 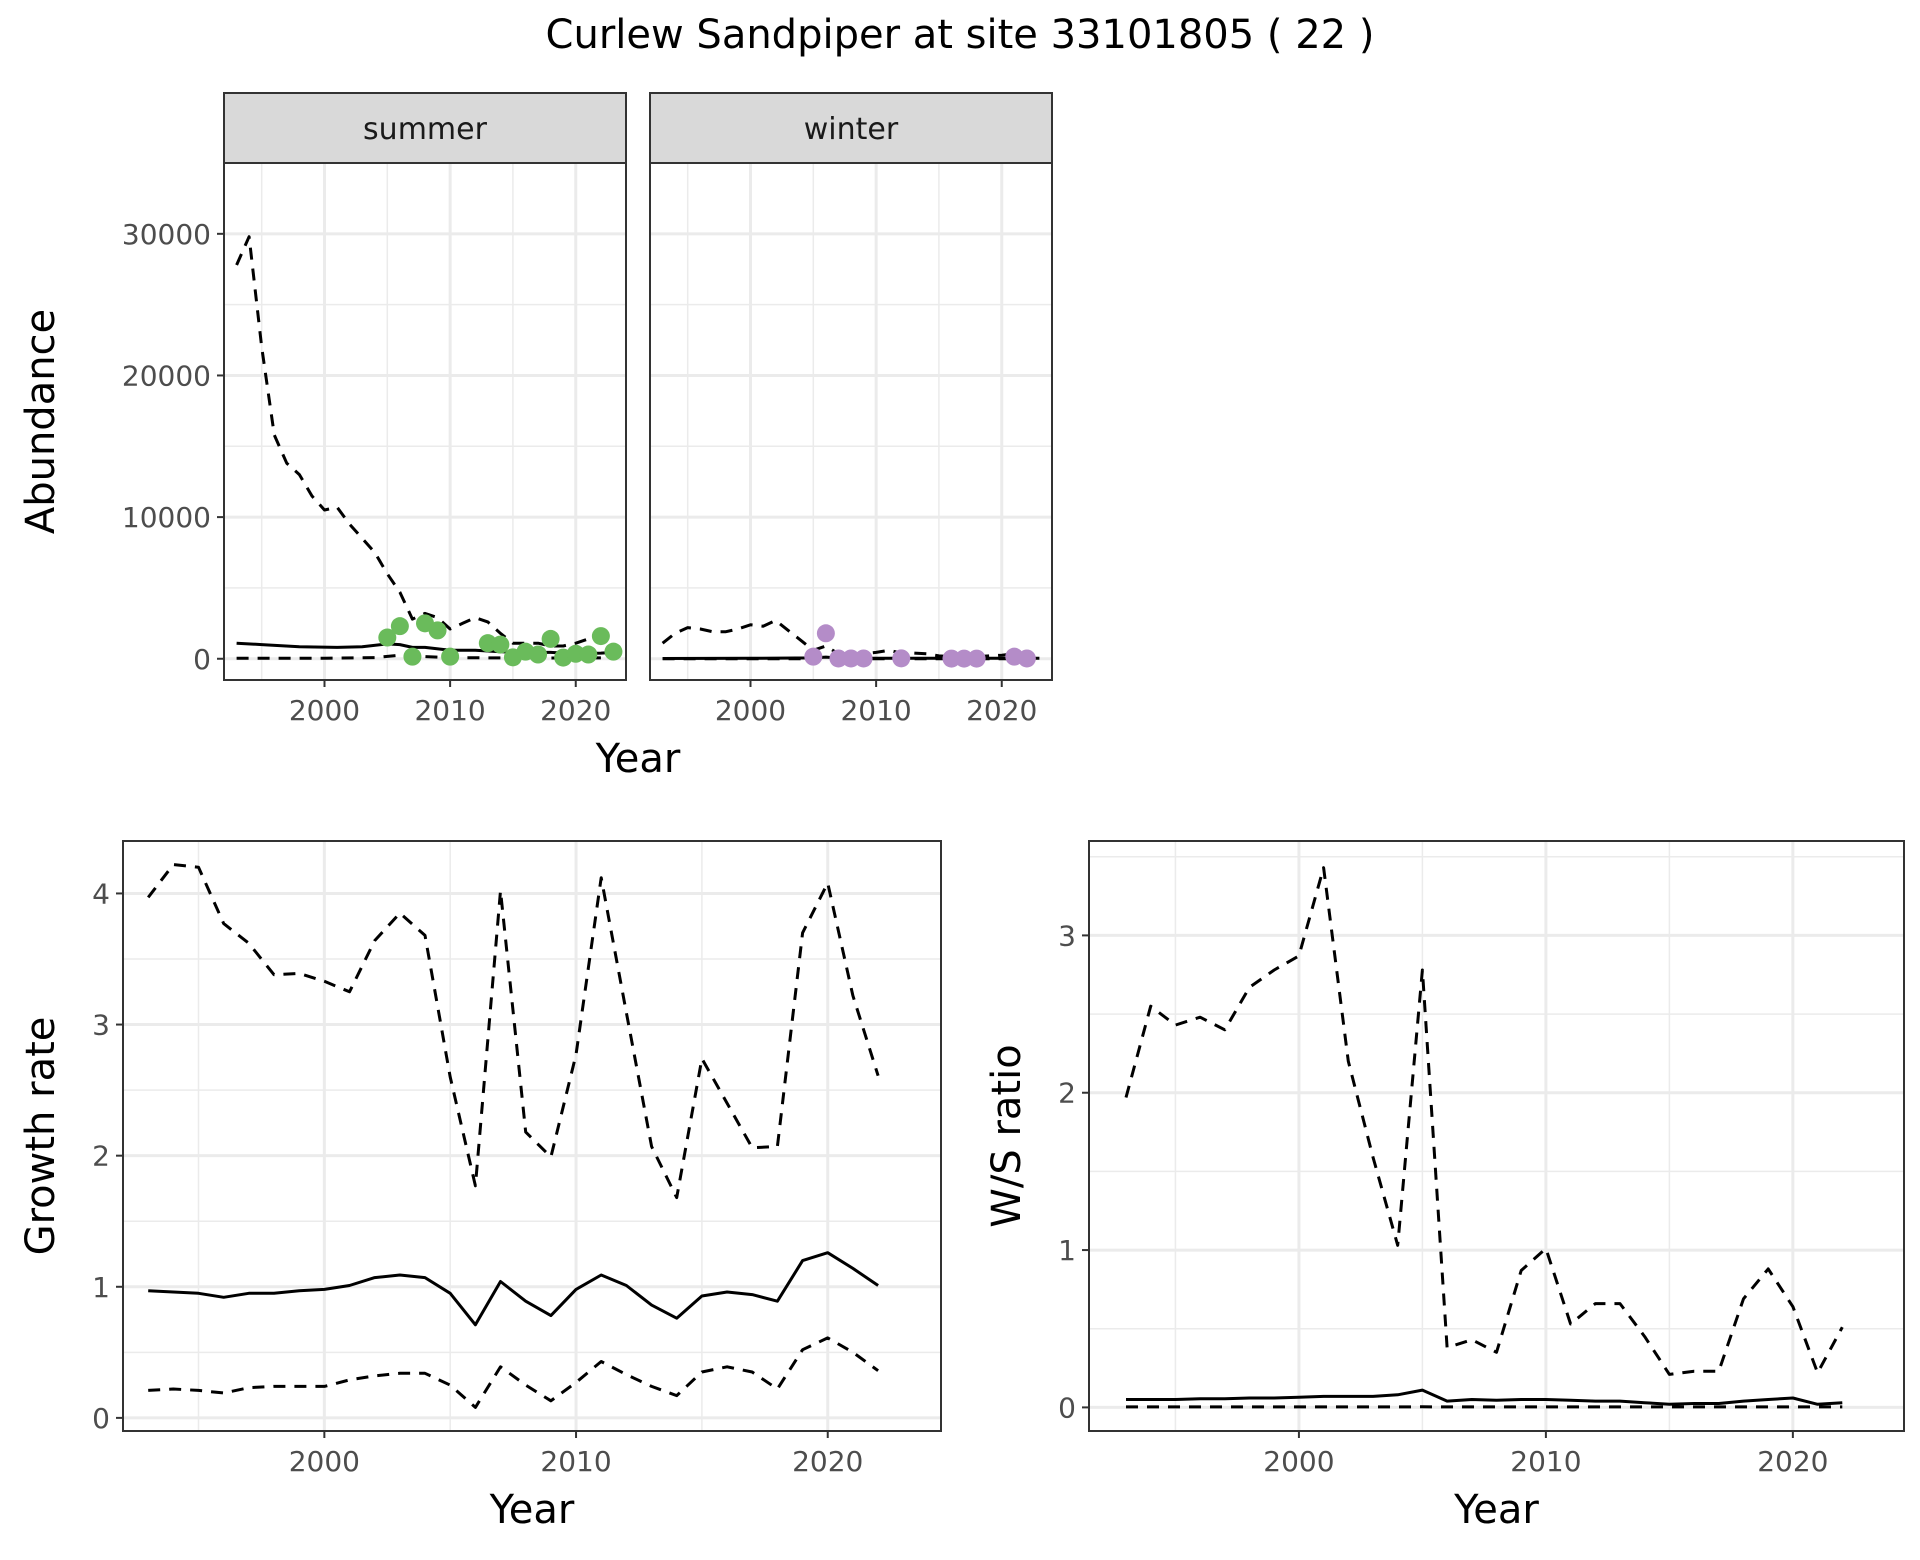 What do you see at coordinates (166, 375) in the screenshot?
I see `abundance-ytick-label: 20000` at bounding box center [166, 375].